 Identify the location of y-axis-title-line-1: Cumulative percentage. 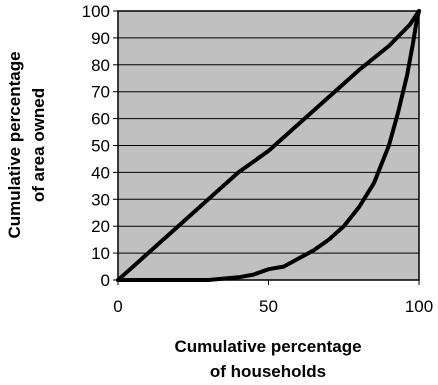
(14, 144).